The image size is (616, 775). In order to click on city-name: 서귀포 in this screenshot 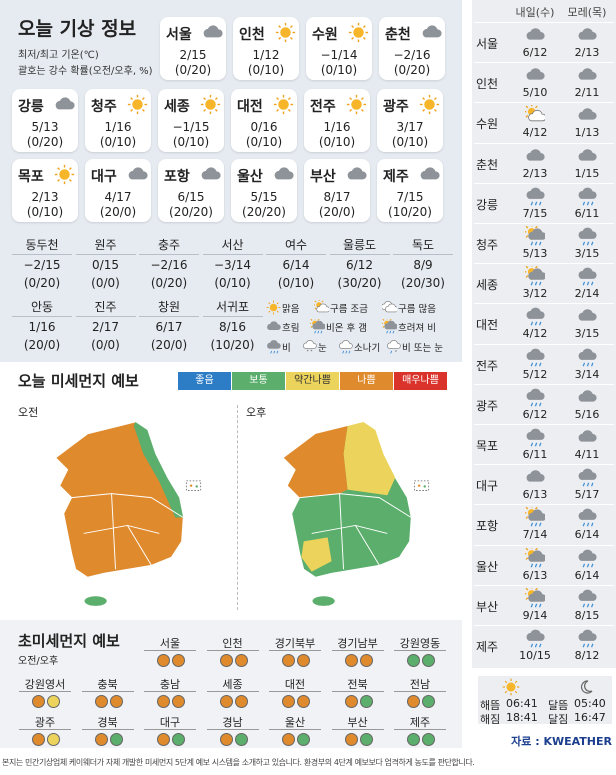, I will do `click(232, 307)`.